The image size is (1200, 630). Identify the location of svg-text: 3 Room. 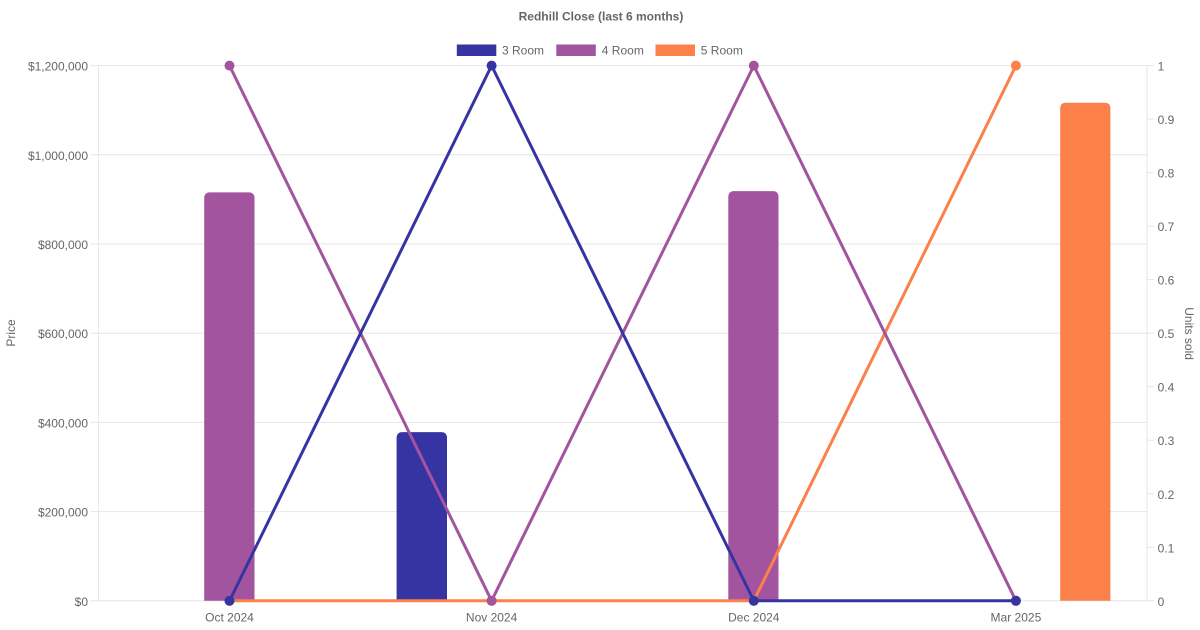
(523, 51).